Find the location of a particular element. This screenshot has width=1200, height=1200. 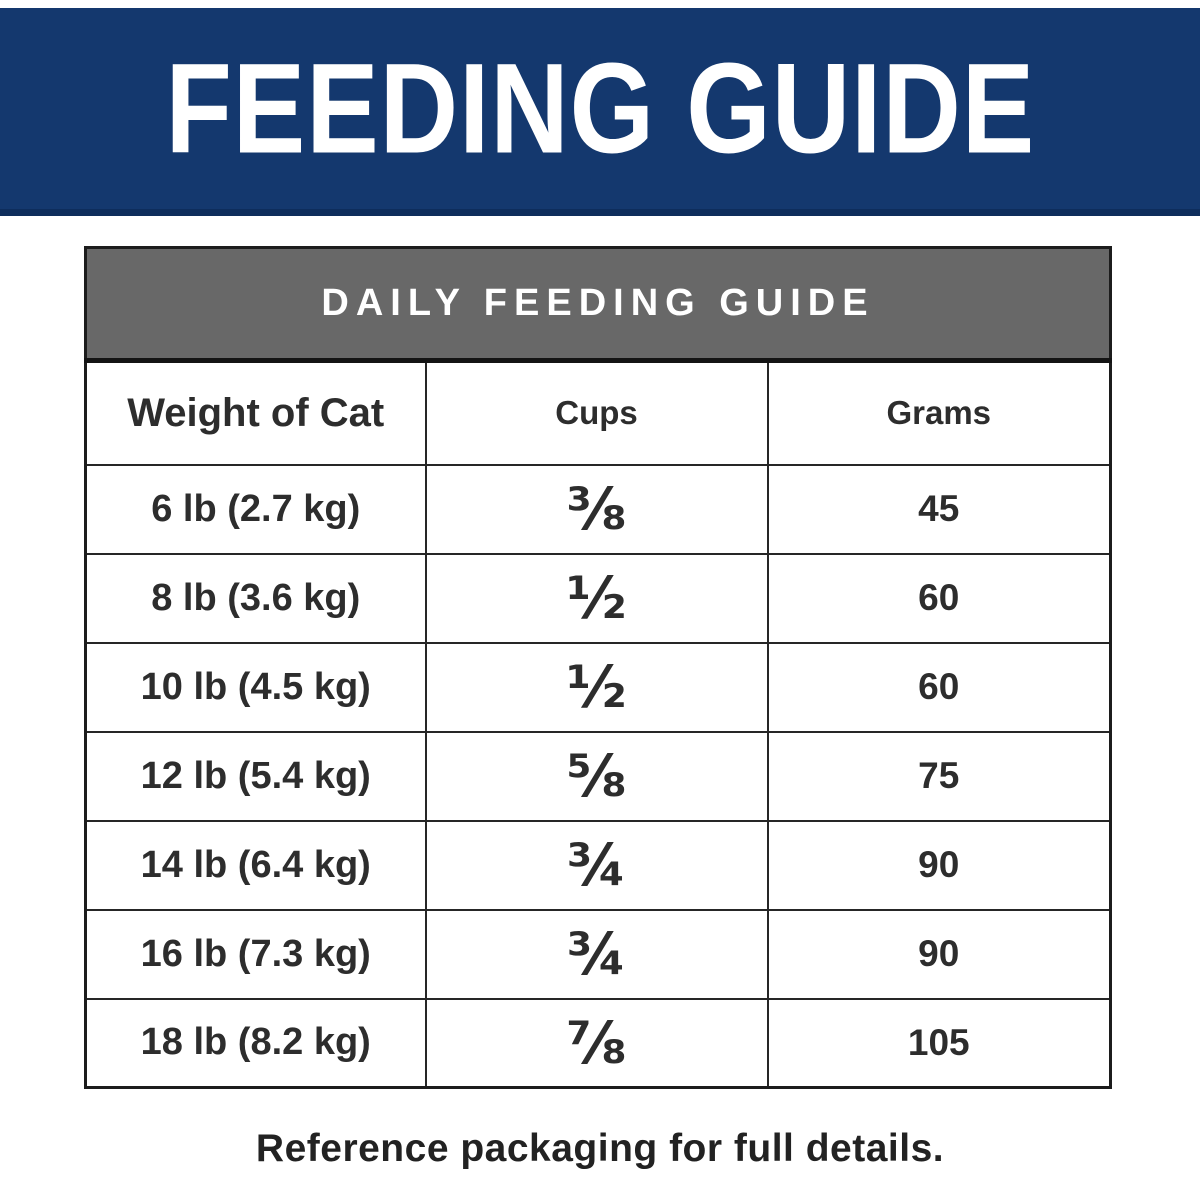

table-row: 8 lb (3.6 kg) ½ 60 is located at coordinates (598, 598).